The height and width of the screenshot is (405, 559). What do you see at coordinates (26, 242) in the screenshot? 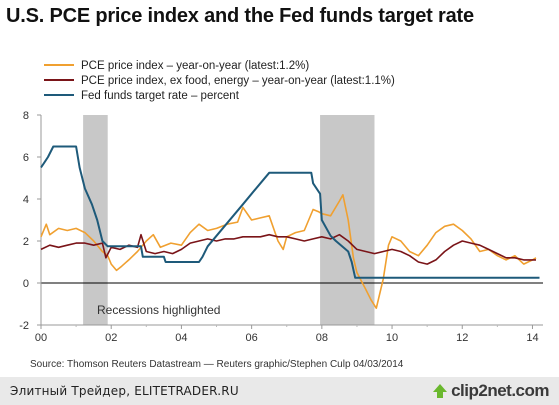
I see `y-tick-label: 2` at bounding box center [26, 242].